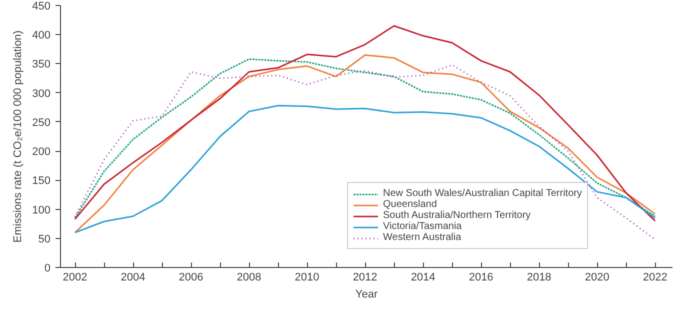 The image size is (686, 315). What do you see at coordinates (655, 278) in the screenshot?
I see `x-tick-label: 2022` at bounding box center [655, 278].